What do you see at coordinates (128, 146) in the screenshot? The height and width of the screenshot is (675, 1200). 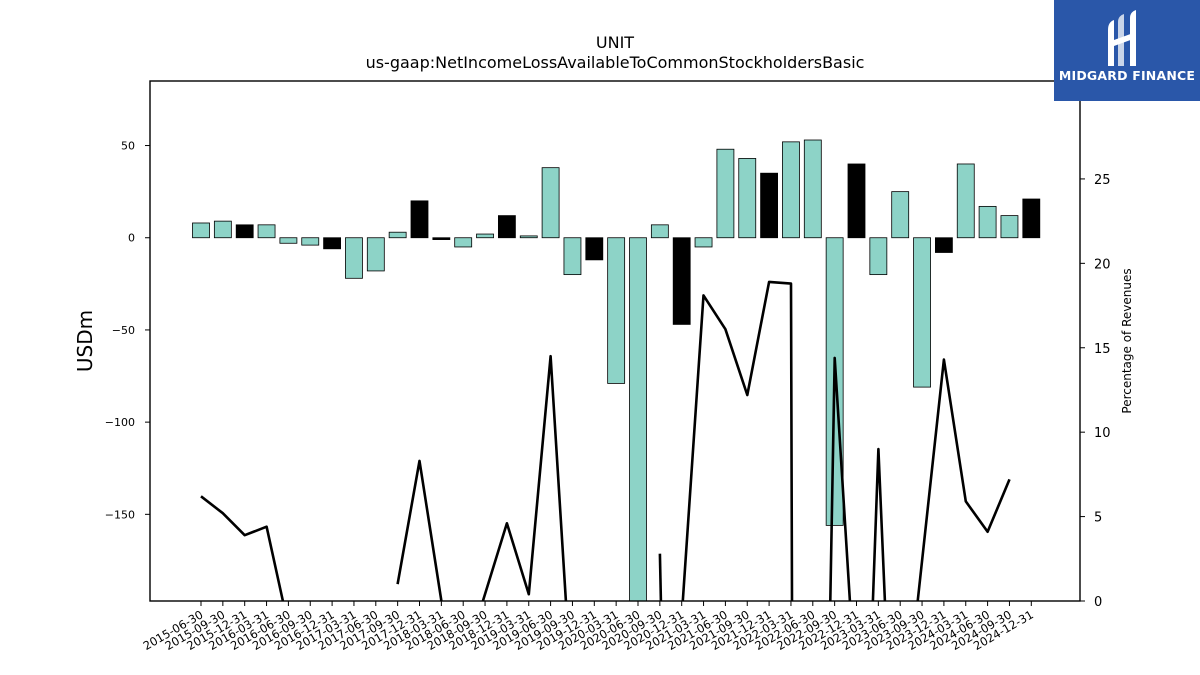 I see `y-tick-label: 50` at bounding box center [128, 146].